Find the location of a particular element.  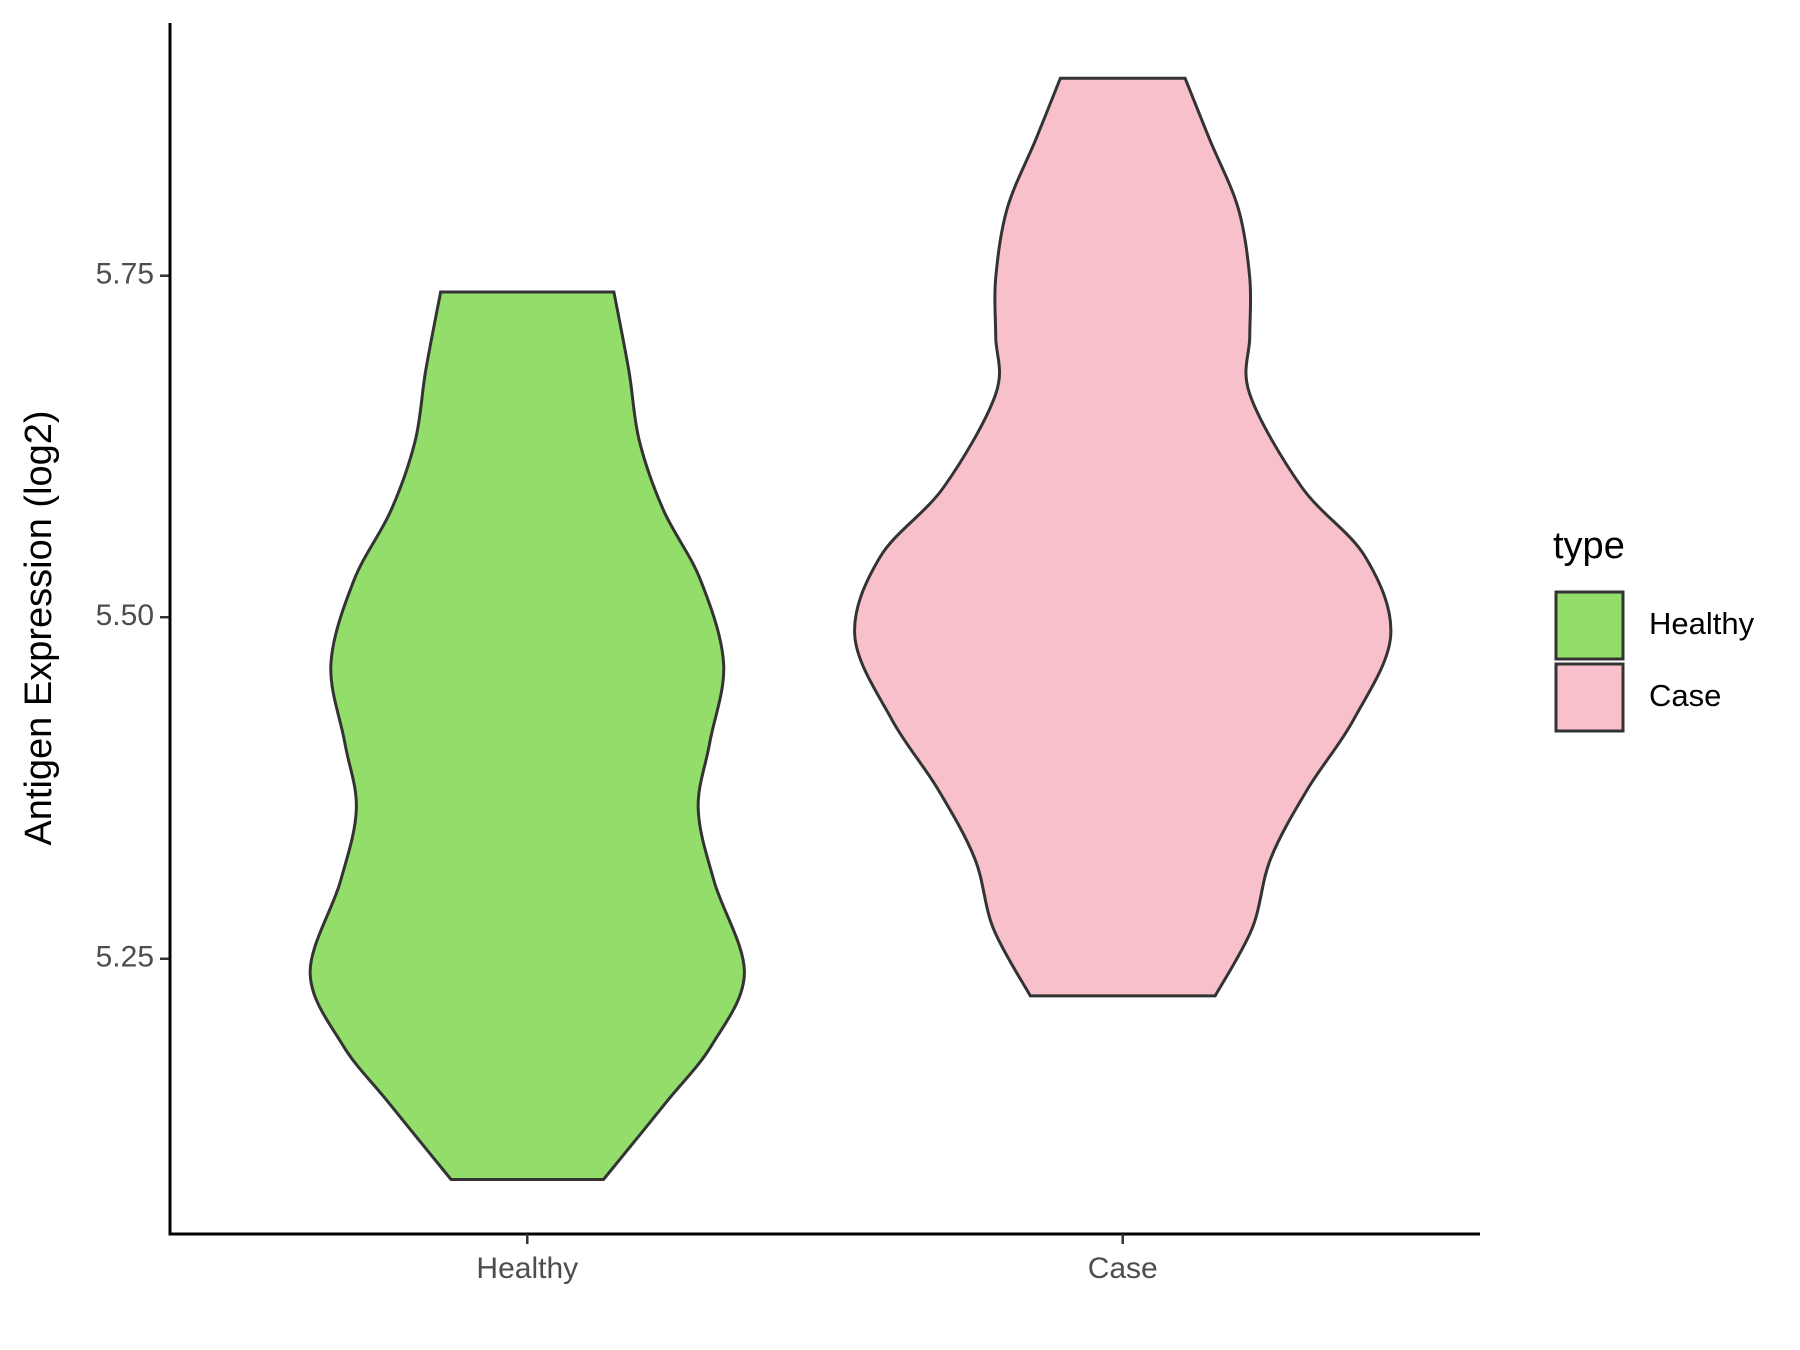

x-tick-label: Case is located at coordinates (1123, 1268).